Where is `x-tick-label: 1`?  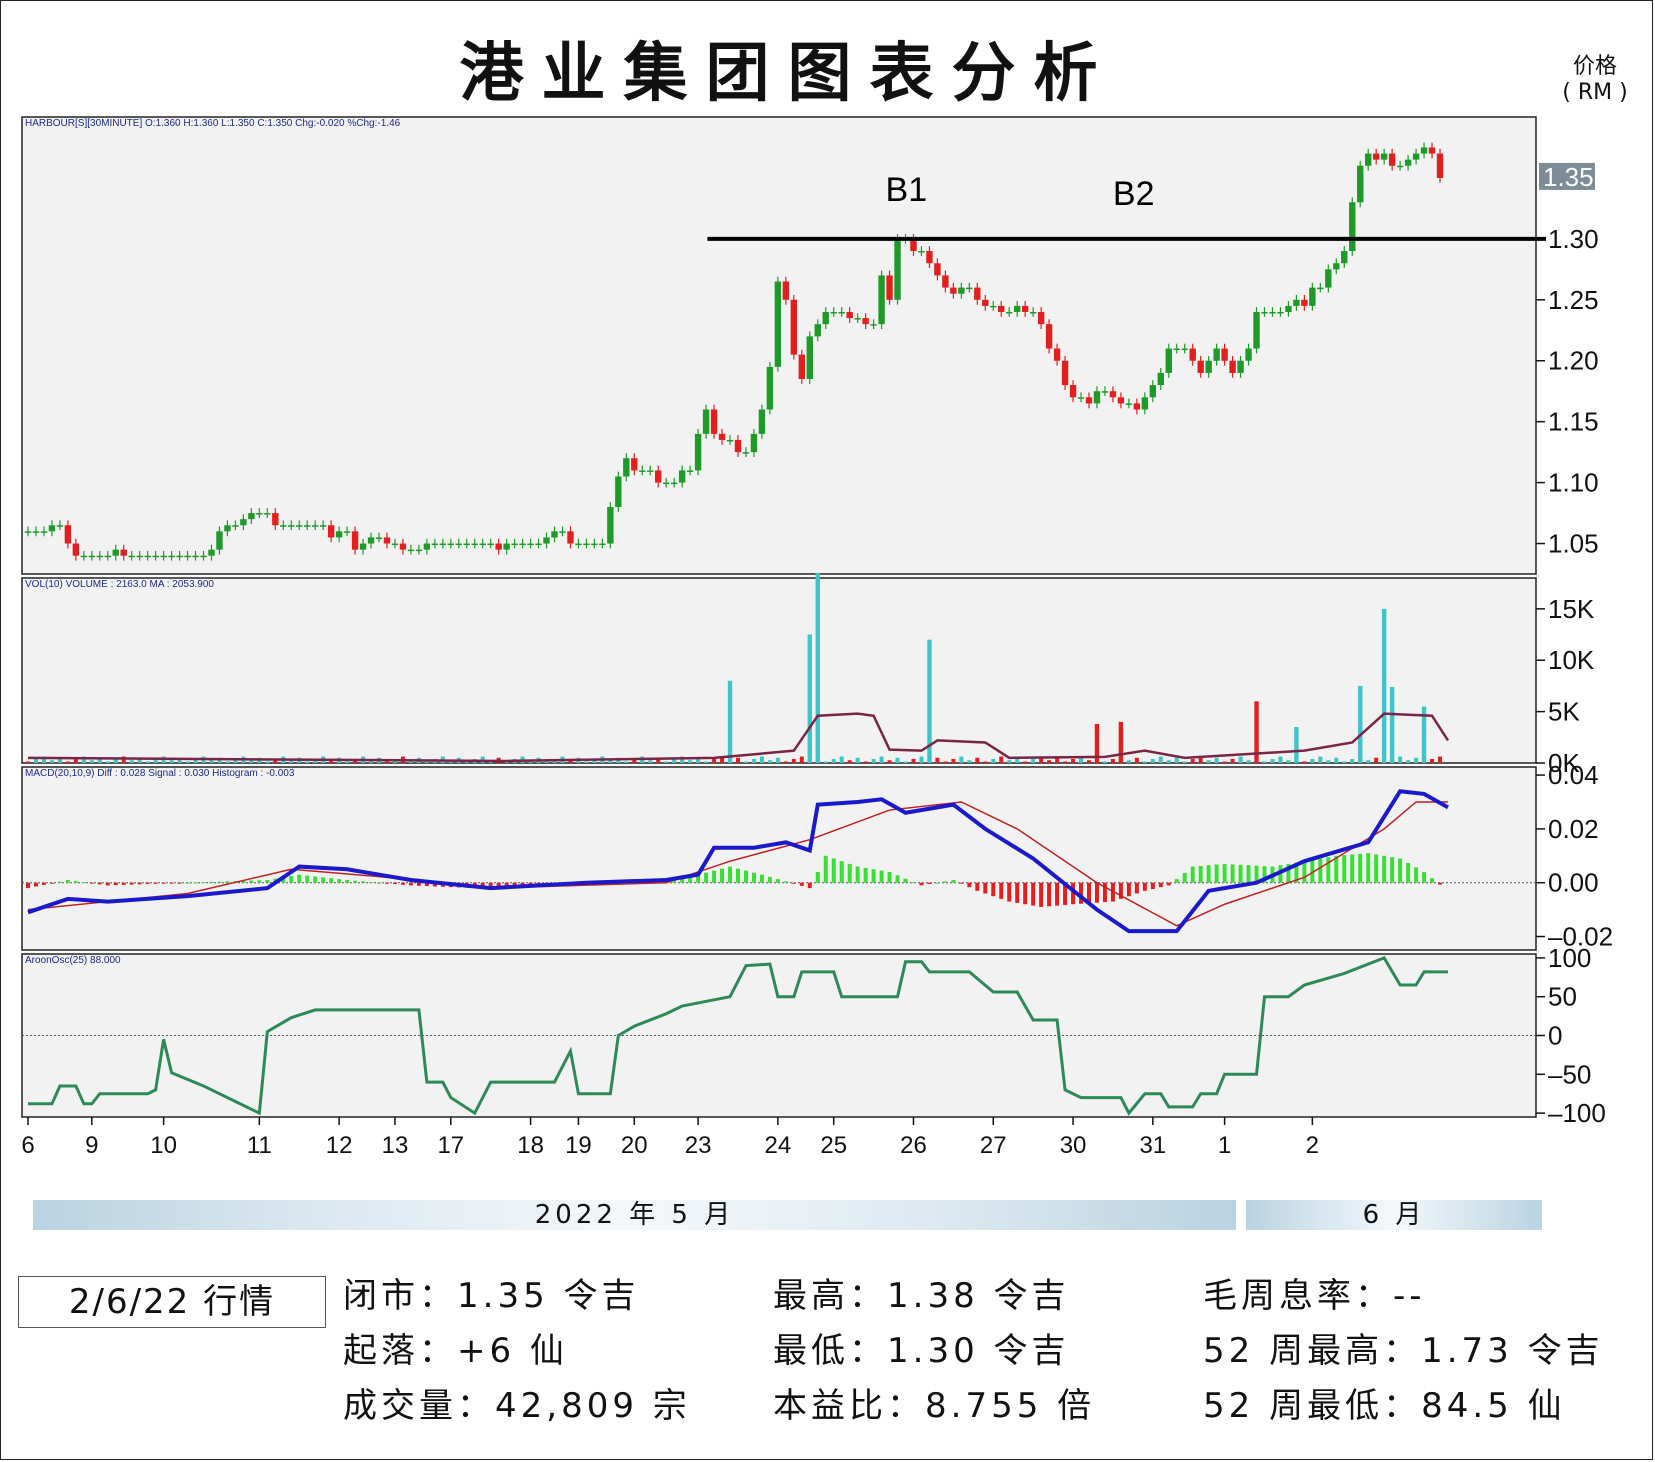
x-tick-label: 1 is located at coordinates (1224, 1145).